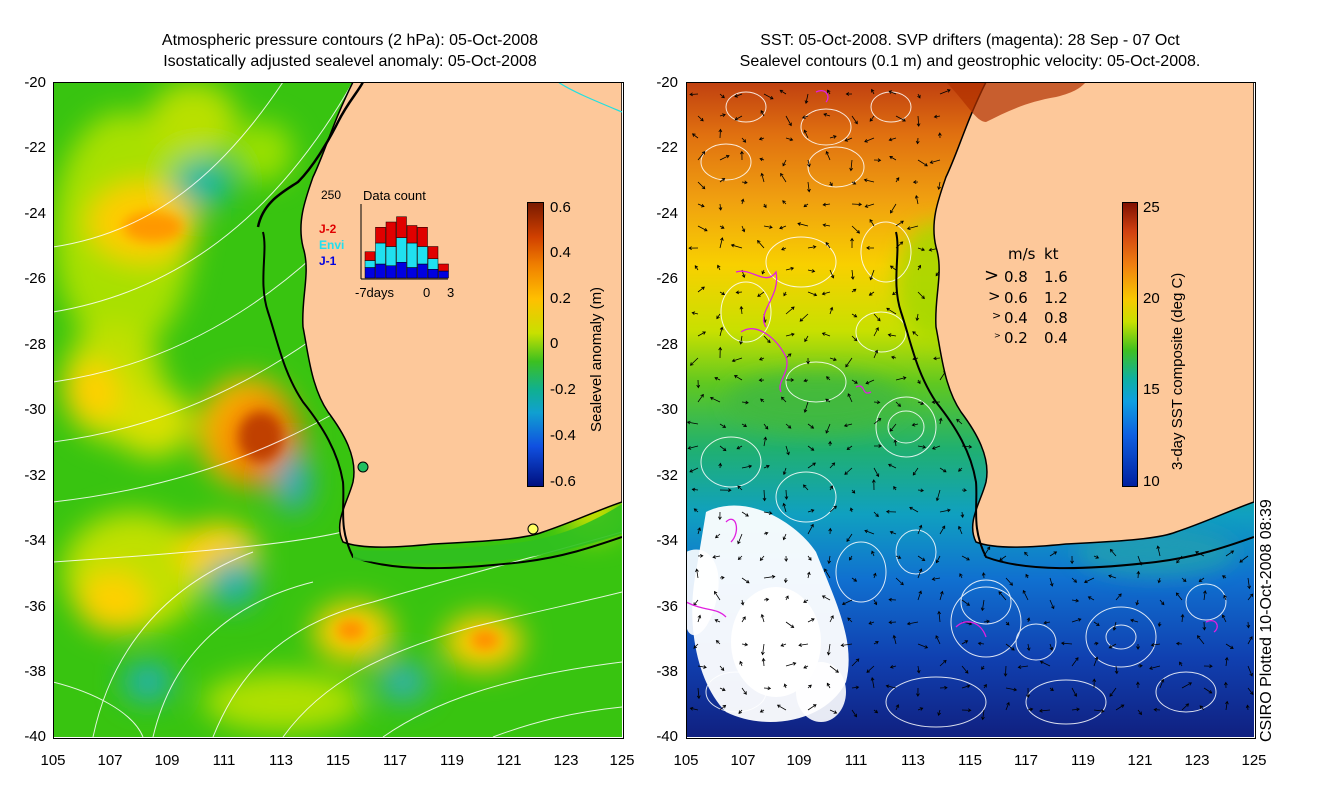 The image size is (1320, 810). Describe the element at coordinates (394, 195) in the screenshot. I see `inset-title: Data count` at that location.